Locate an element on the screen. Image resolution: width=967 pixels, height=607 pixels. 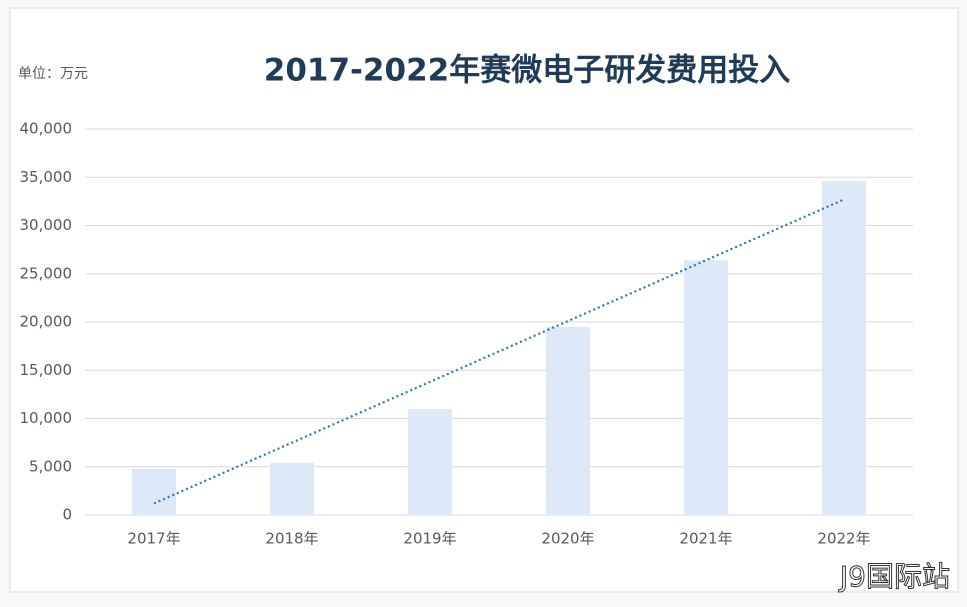
y-tick-label: 15,000 is located at coordinates (46, 370).